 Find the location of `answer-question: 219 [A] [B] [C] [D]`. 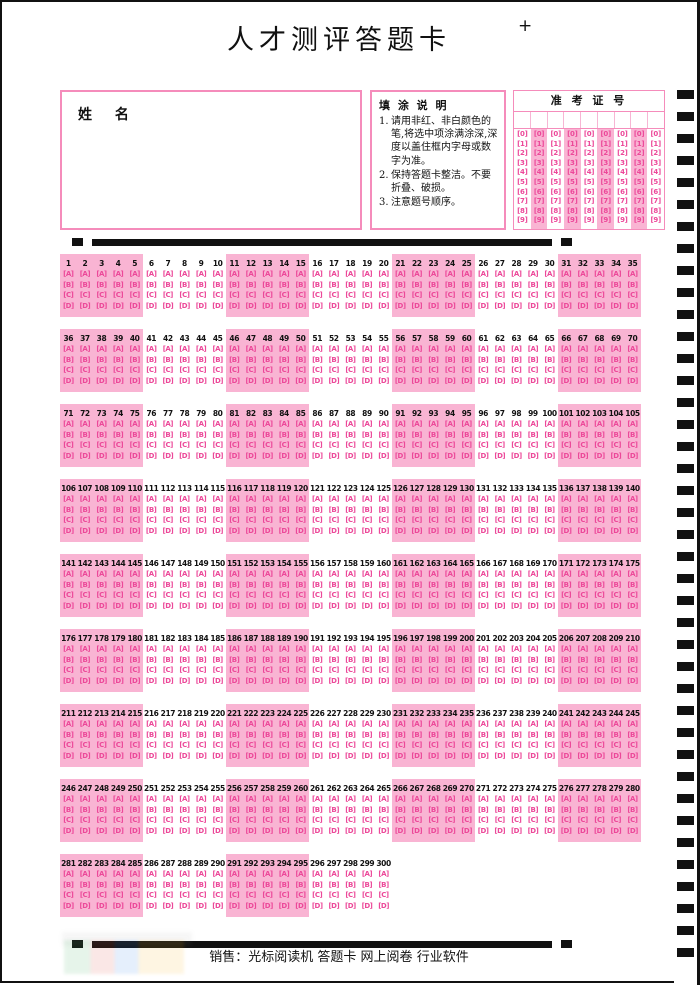

answer-question: 219 [A] [B] [C] [D] is located at coordinates (201, 734).